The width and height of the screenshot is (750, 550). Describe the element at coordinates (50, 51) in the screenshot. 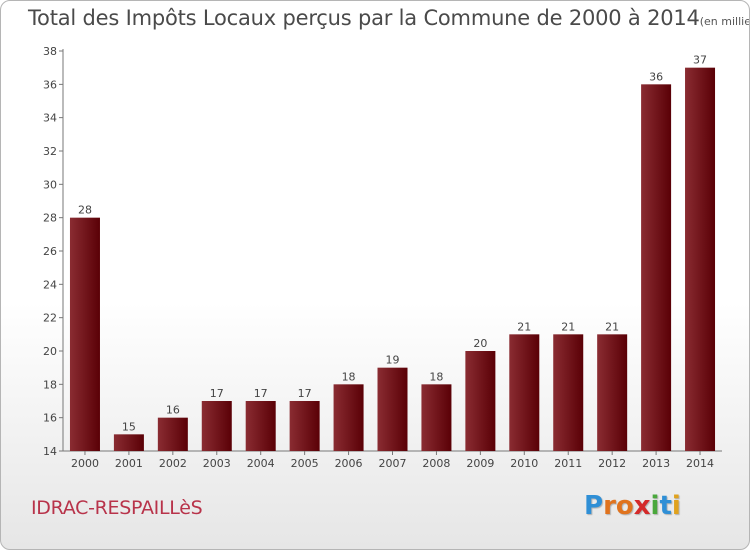

I see `y-tick-label: 38` at that location.